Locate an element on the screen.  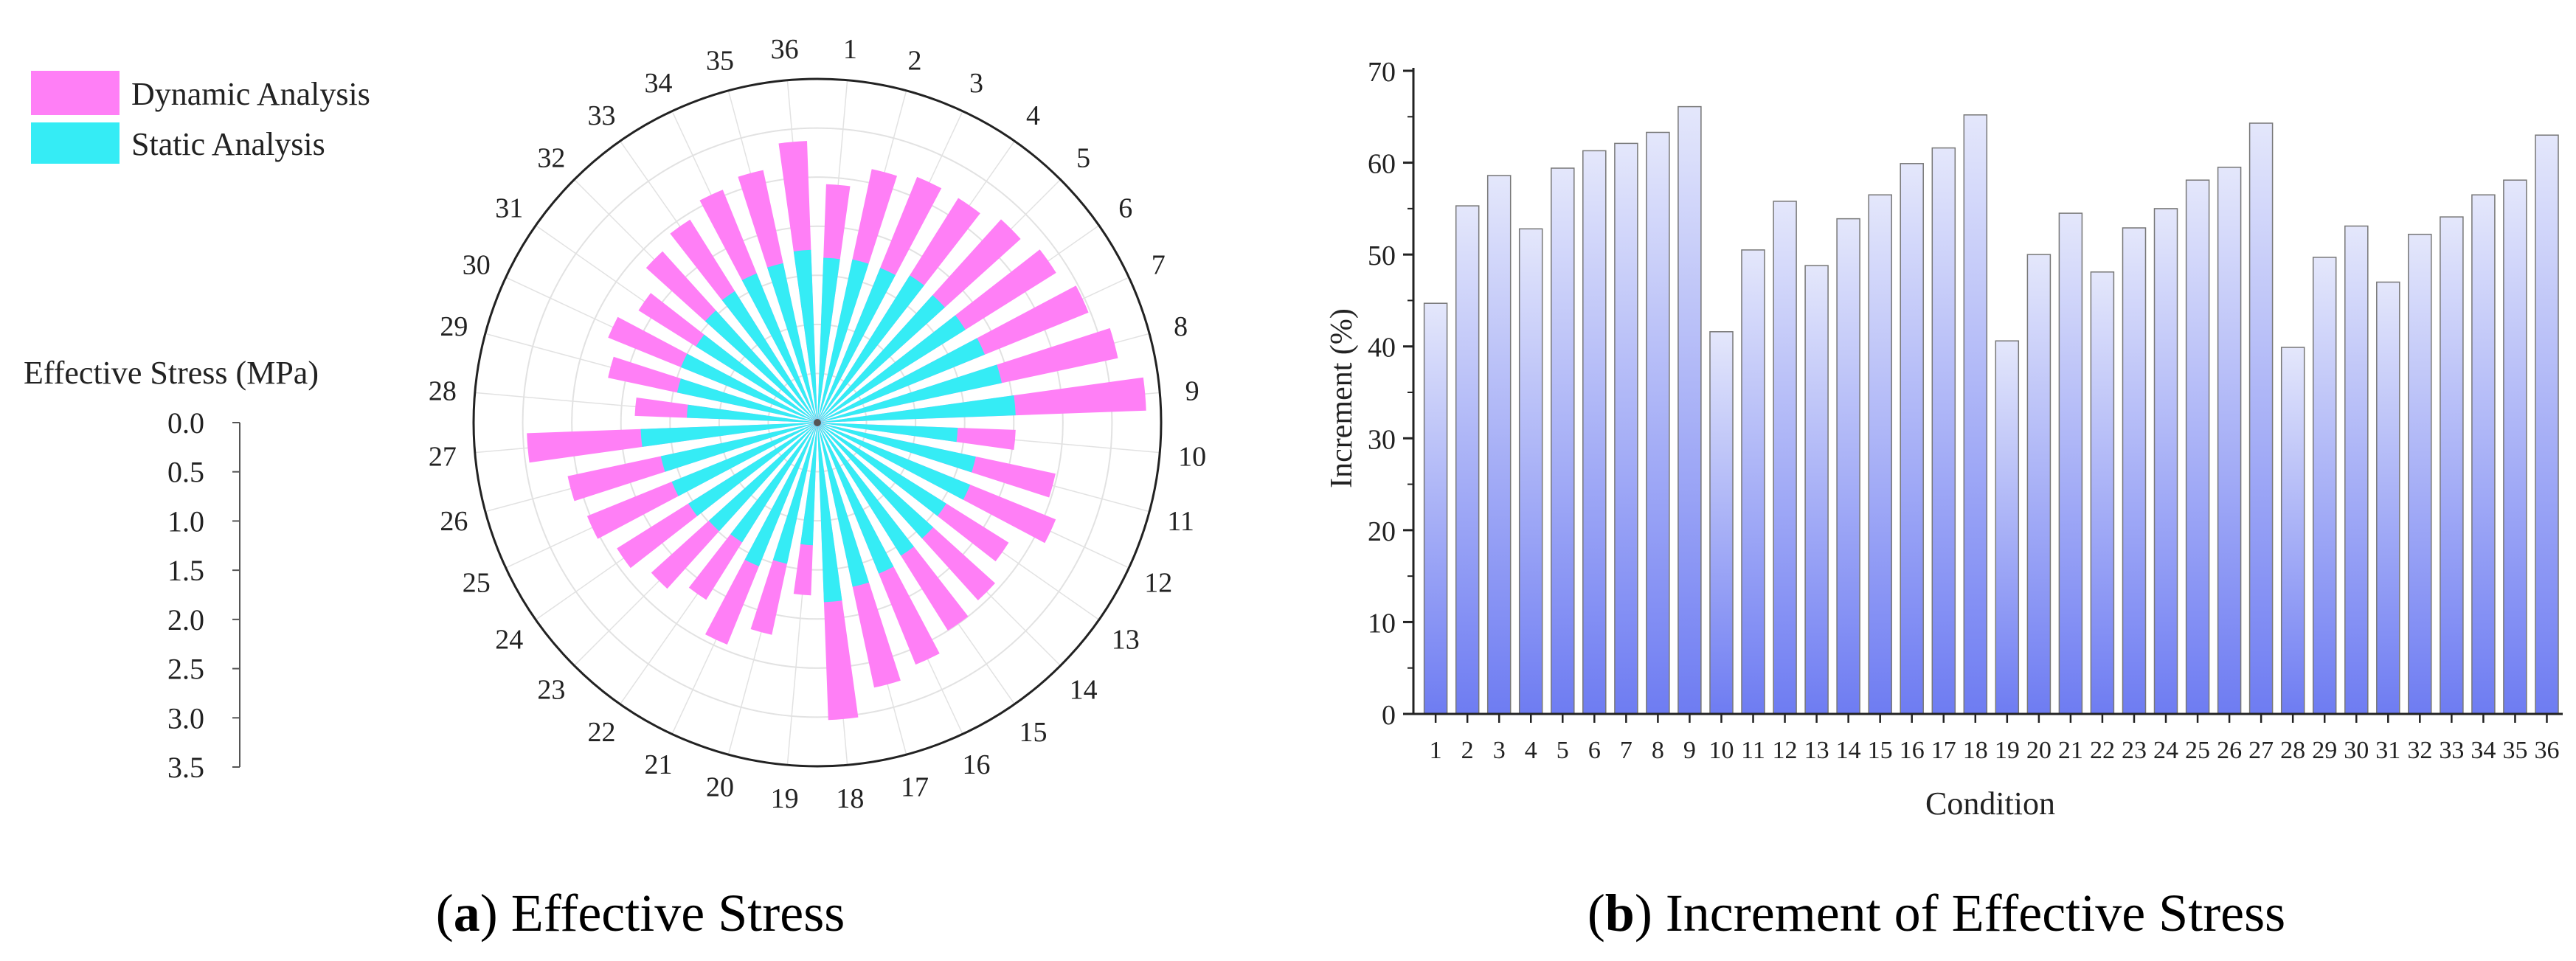
polar-bars is located at coordinates (837, 431).